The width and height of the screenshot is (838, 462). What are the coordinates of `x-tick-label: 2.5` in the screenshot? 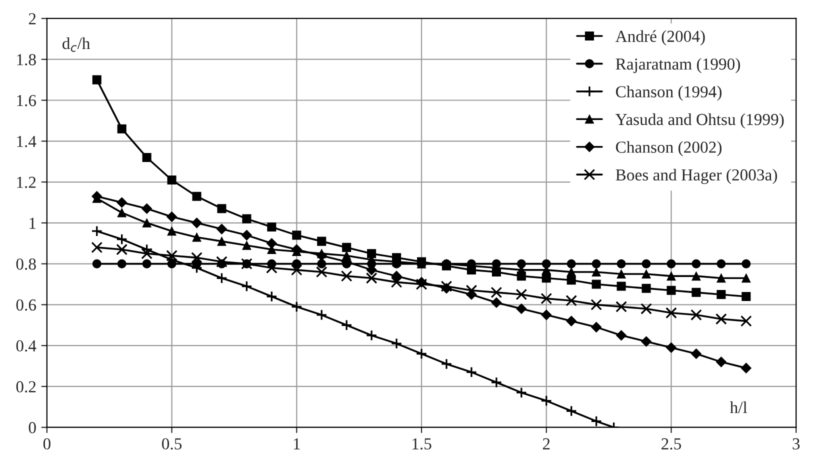 It's located at (672, 444).